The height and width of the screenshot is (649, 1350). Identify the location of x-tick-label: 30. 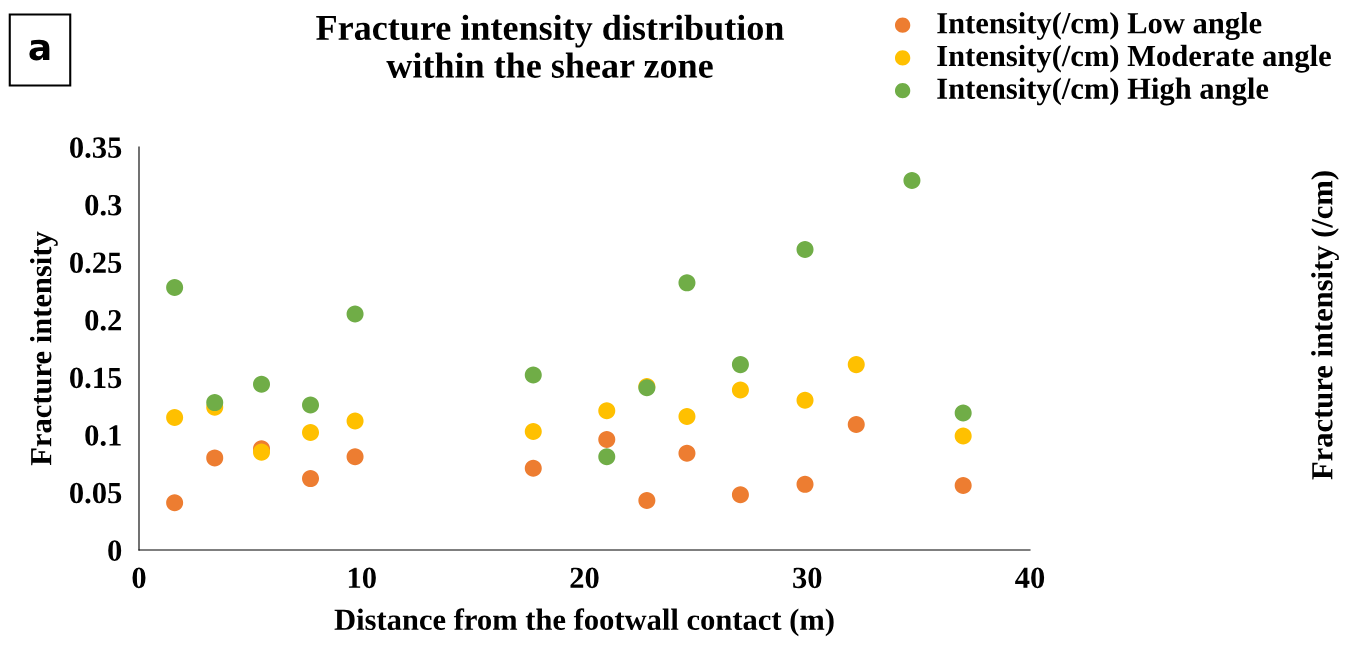
(807, 578).